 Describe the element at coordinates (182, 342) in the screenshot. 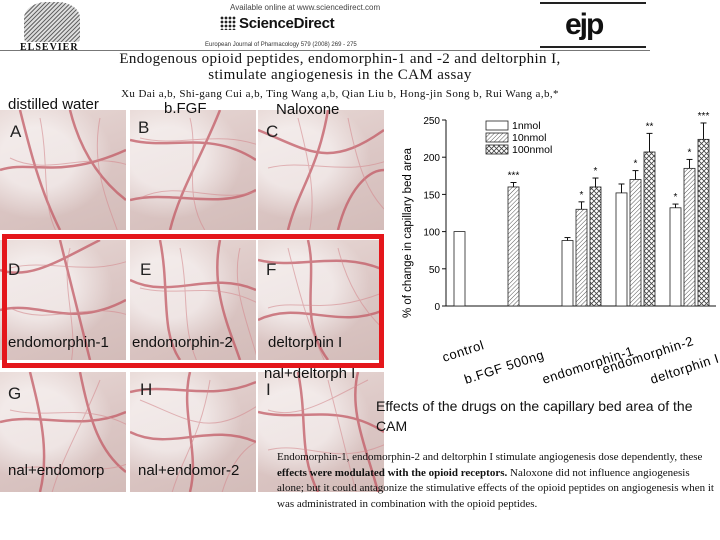

I see `panel-label: endomorphin-2` at that location.